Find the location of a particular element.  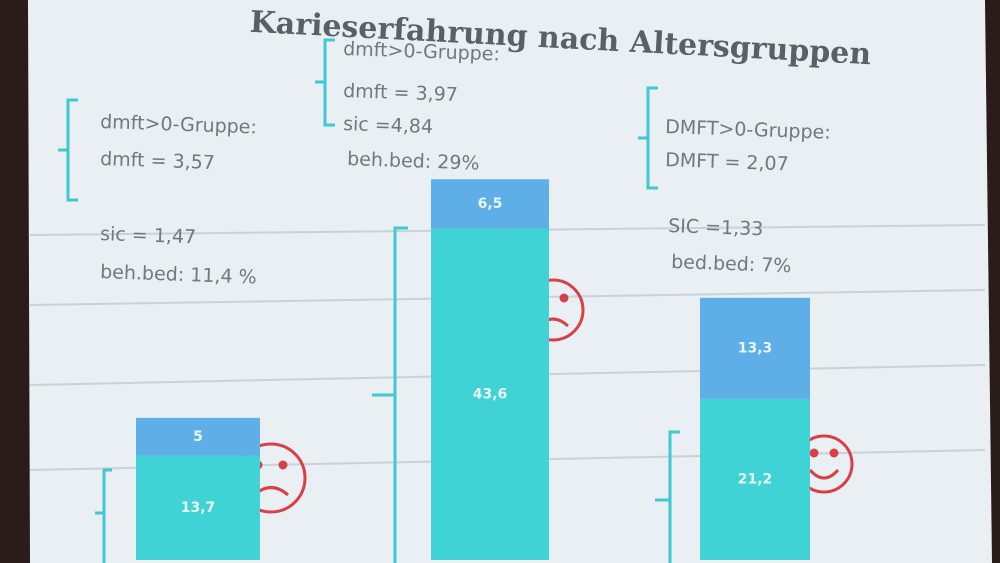

annotation: dmft = 3,57 is located at coordinates (157, 161).